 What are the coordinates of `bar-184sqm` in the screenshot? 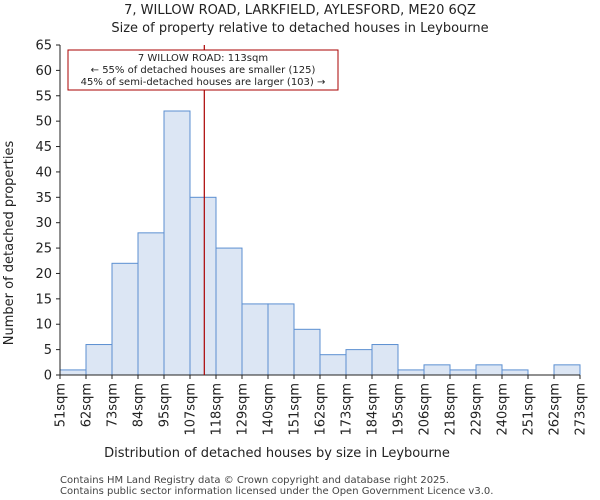 It's located at (385, 360).